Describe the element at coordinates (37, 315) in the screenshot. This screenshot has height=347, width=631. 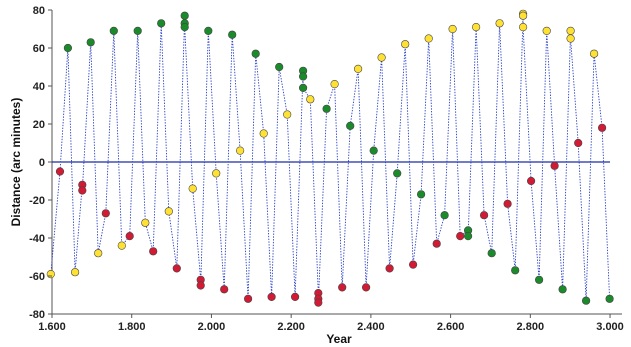
I see `y-tick-label: -80` at that location.